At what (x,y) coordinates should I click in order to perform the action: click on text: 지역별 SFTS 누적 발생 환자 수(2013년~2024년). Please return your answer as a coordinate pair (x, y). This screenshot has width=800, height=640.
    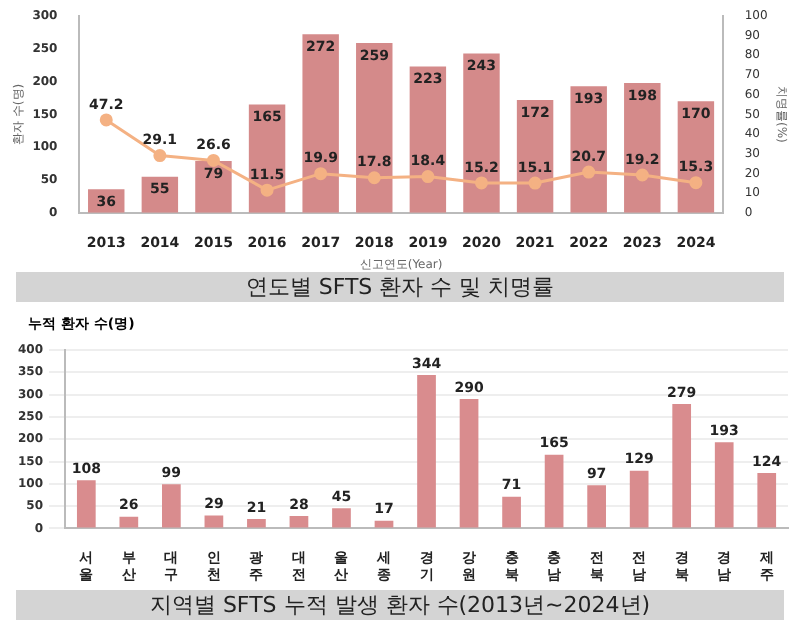
    Looking at the image, I should click on (400, 605).